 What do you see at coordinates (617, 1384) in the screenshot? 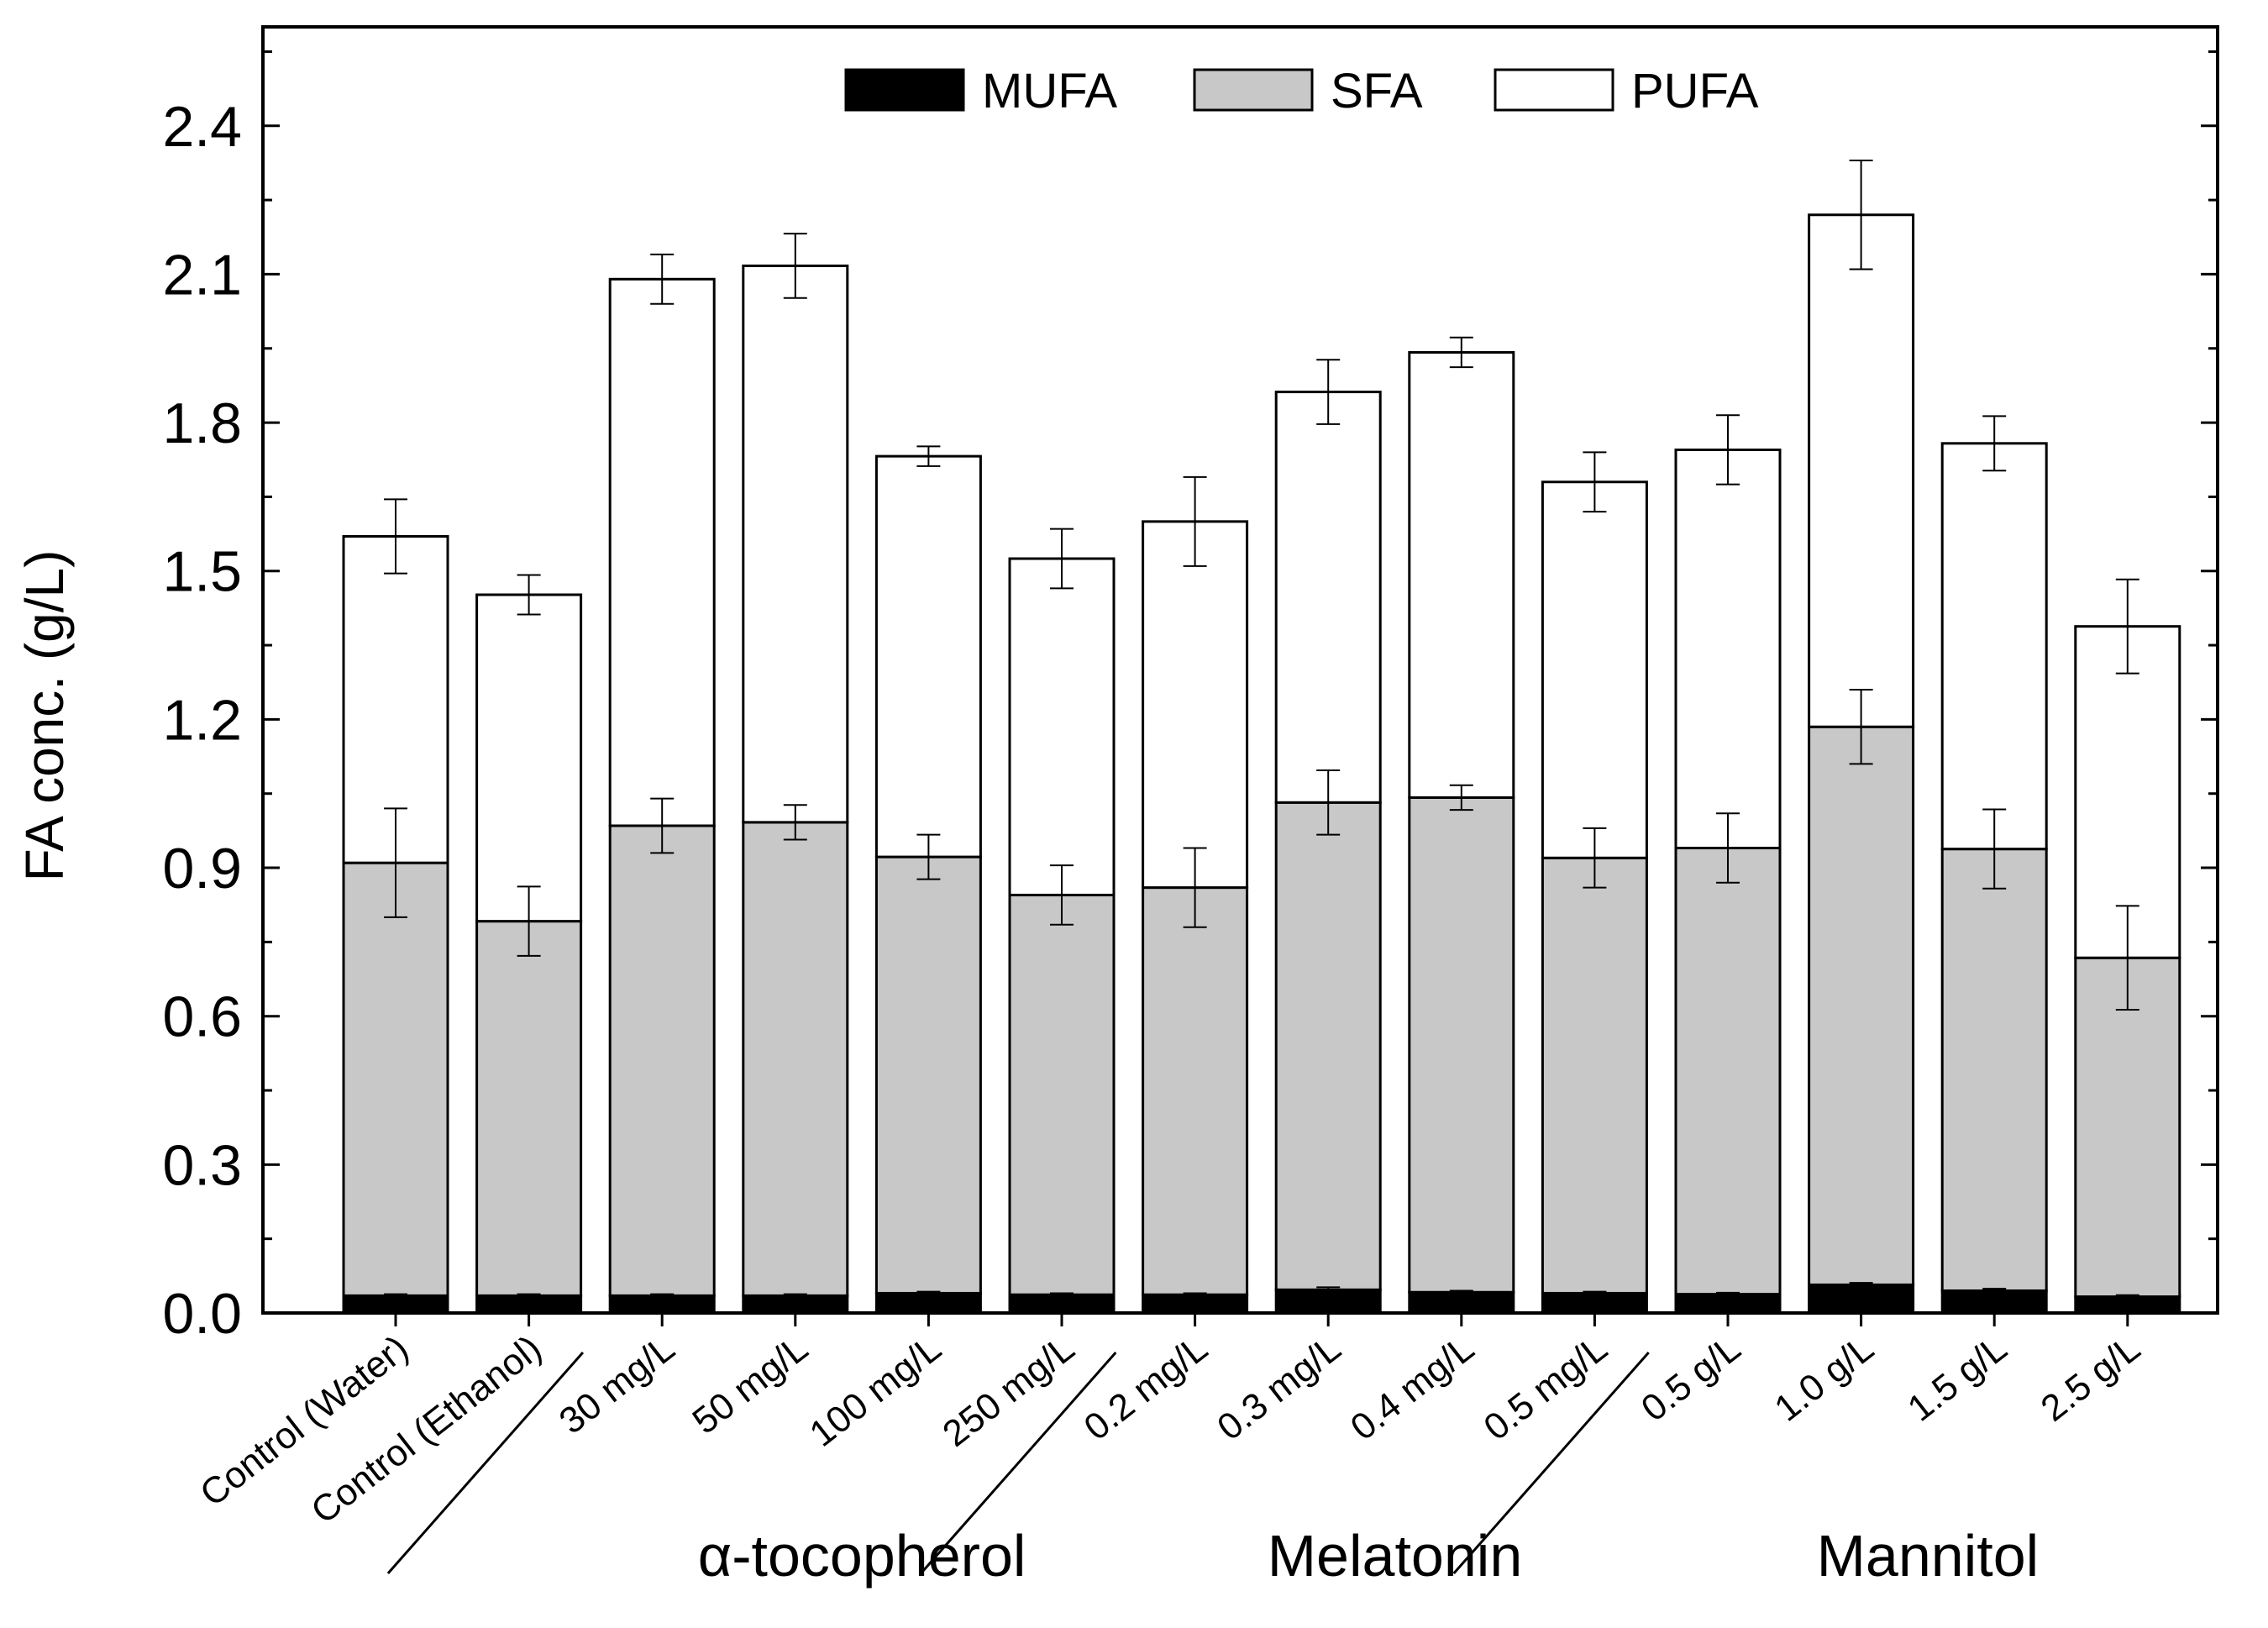
I see `x-tick-label: 30 mg/L` at bounding box center [617, 1384].